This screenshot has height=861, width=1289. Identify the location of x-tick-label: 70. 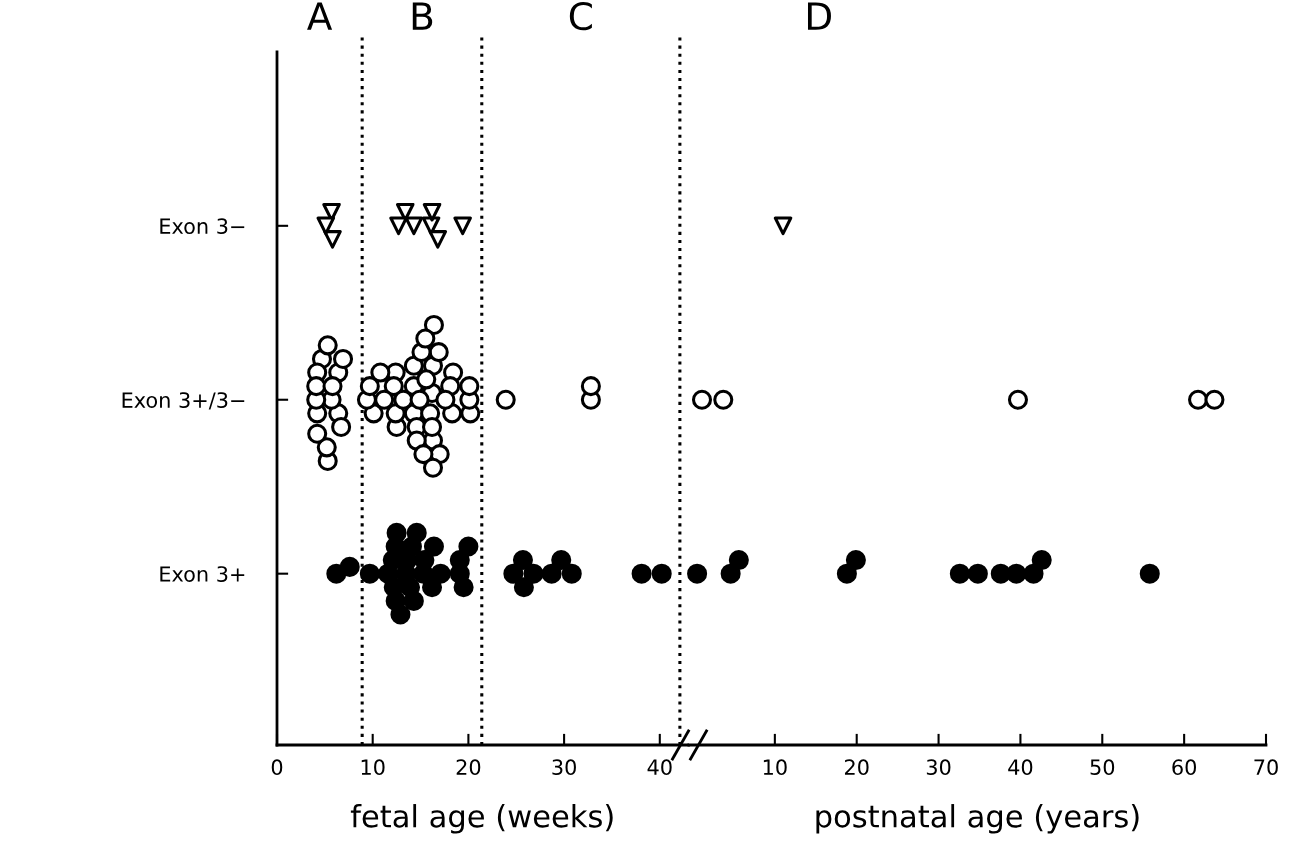
(1266, 767).